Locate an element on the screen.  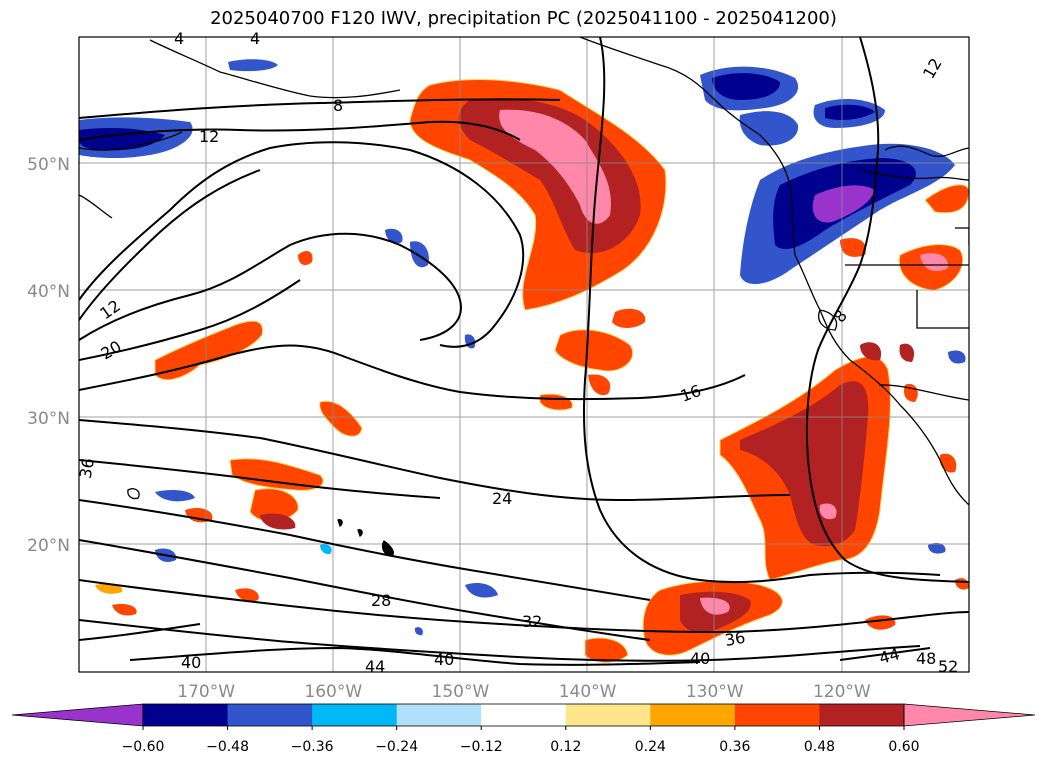
positive-anomaly-west-coast is located at coordinates (904, 328).